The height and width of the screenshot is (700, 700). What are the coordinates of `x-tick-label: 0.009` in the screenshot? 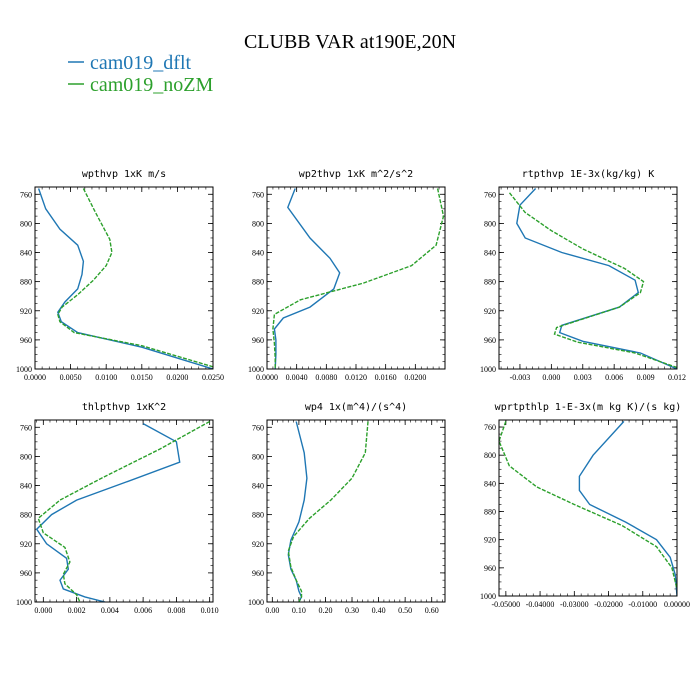 It's located at (646, 377).